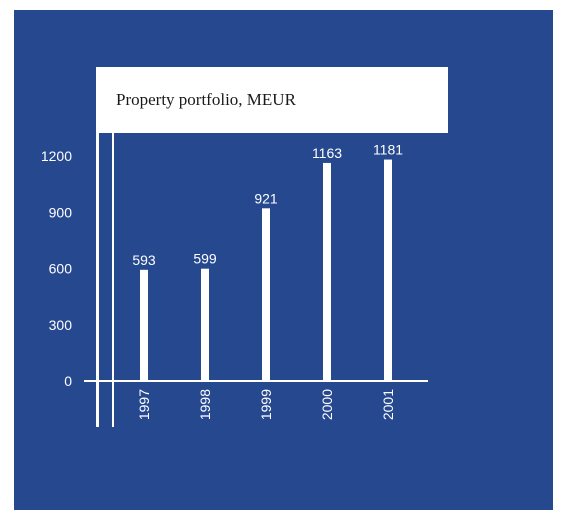  I want to click on x-tick-label: 1998, so click(205, 404).